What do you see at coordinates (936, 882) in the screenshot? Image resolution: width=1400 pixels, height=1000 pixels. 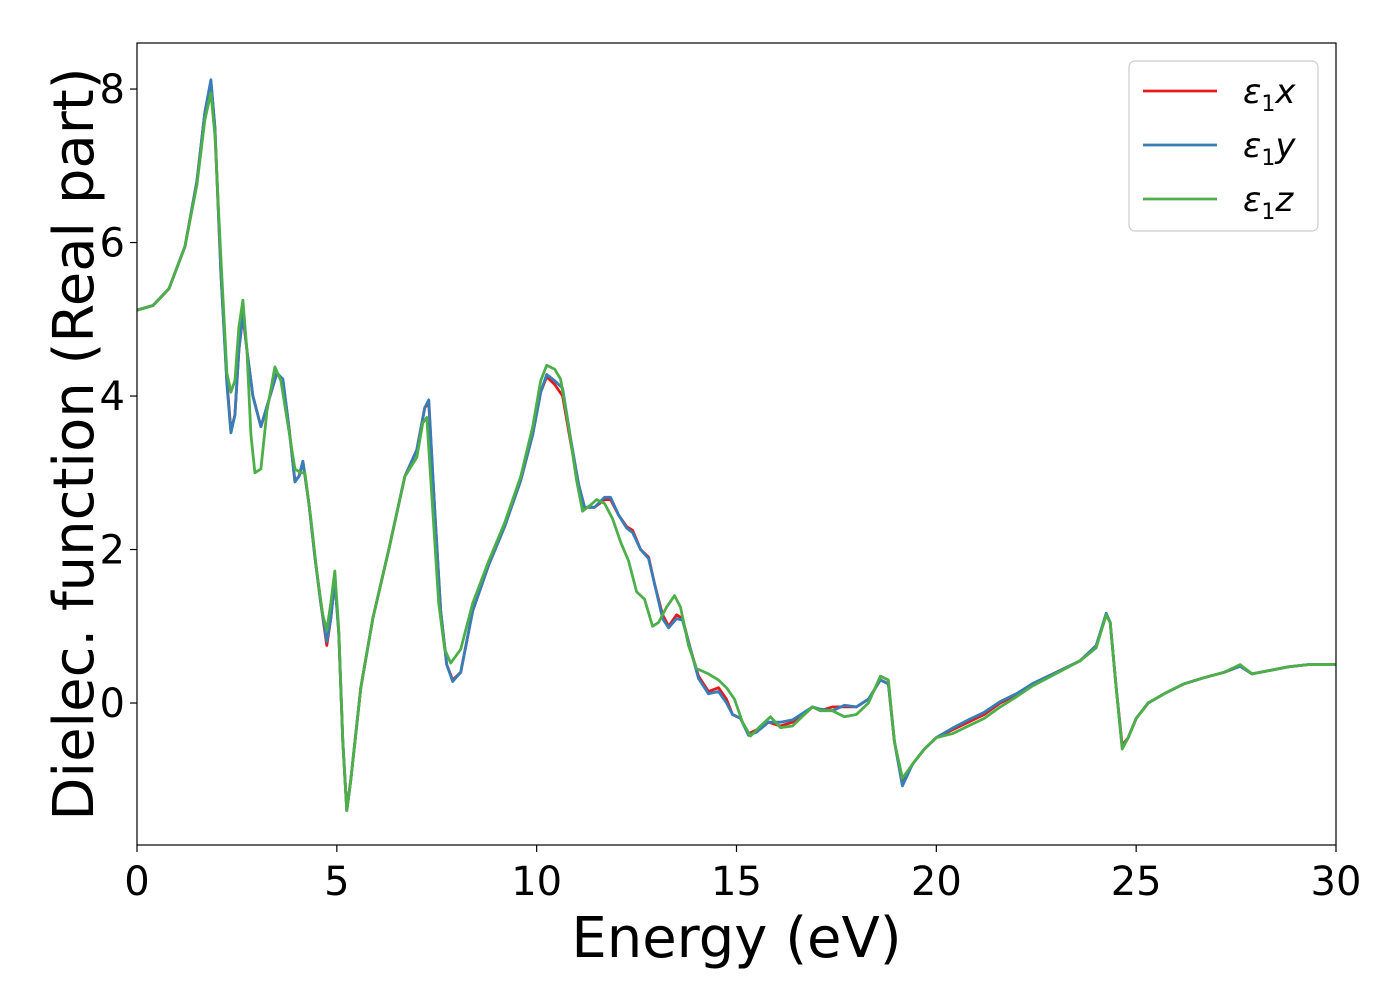 I see `x-tick-label: 20` at bounding box center [936, 882].